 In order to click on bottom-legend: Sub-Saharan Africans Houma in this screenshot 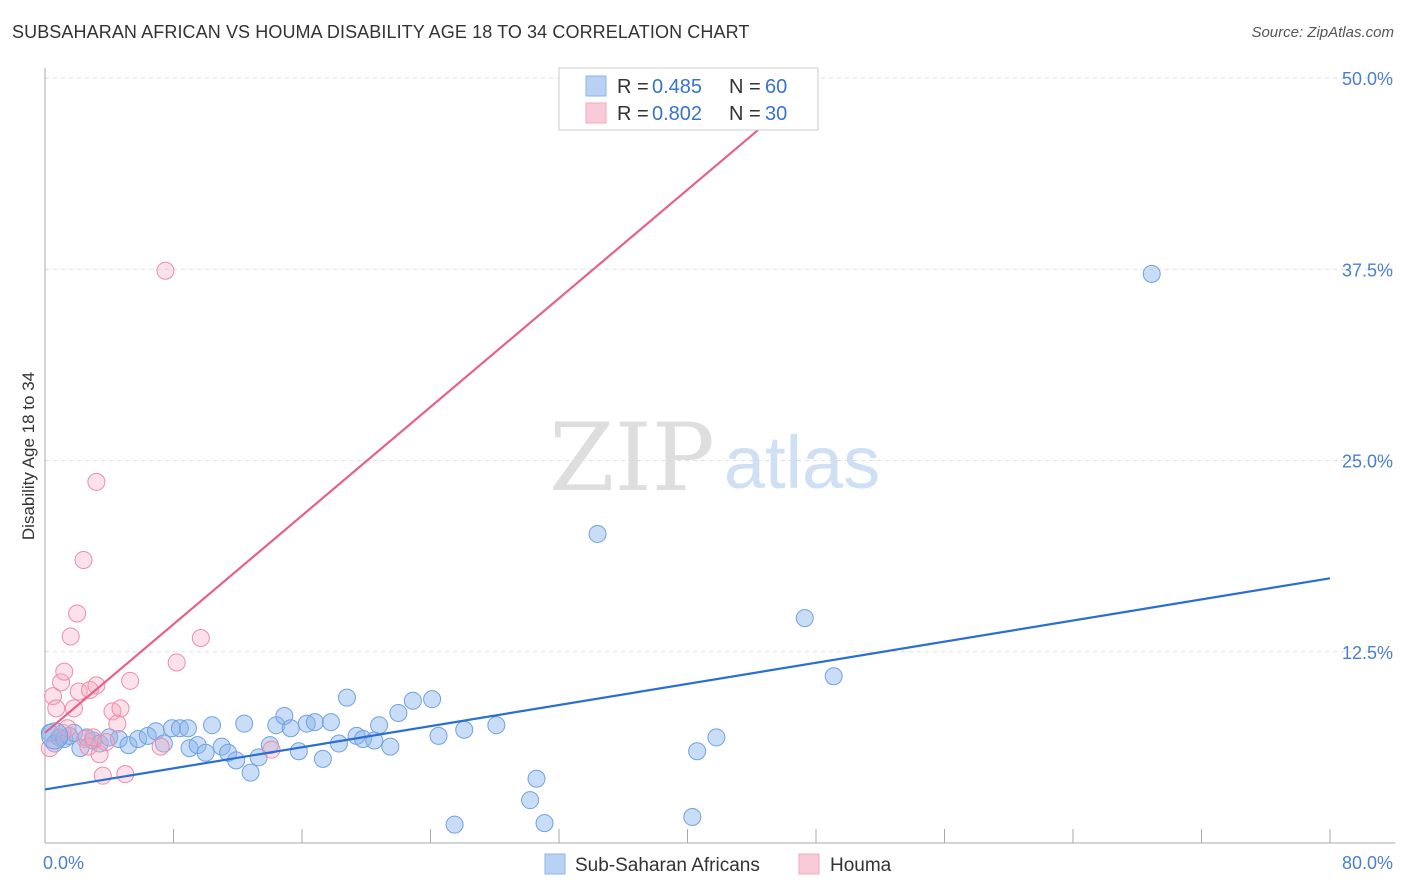, I will do `click(718, 864)`.